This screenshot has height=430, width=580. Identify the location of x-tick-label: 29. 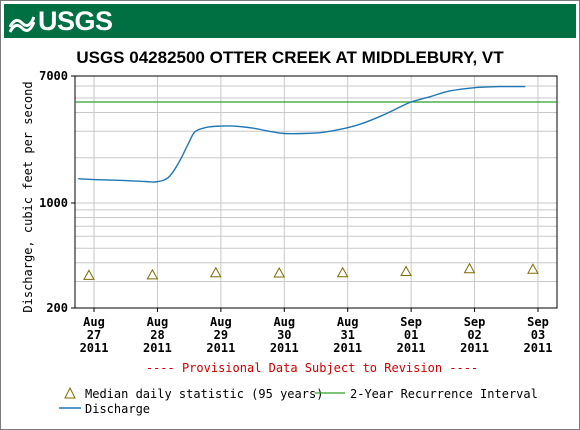
(221, 335).